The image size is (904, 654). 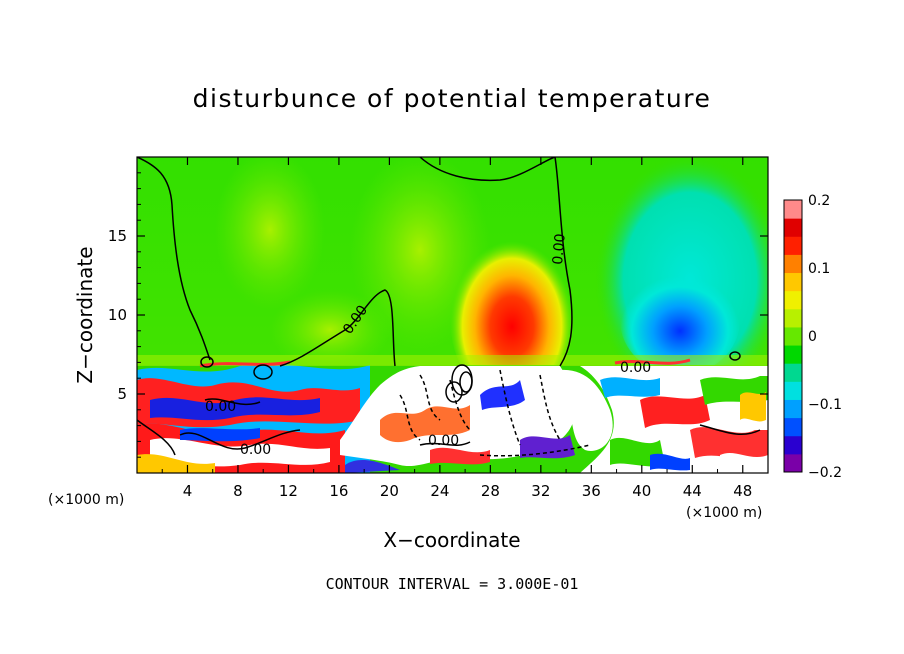 I want to click on colorbar-tick-label: −0.1, so click(x=825, y=405).